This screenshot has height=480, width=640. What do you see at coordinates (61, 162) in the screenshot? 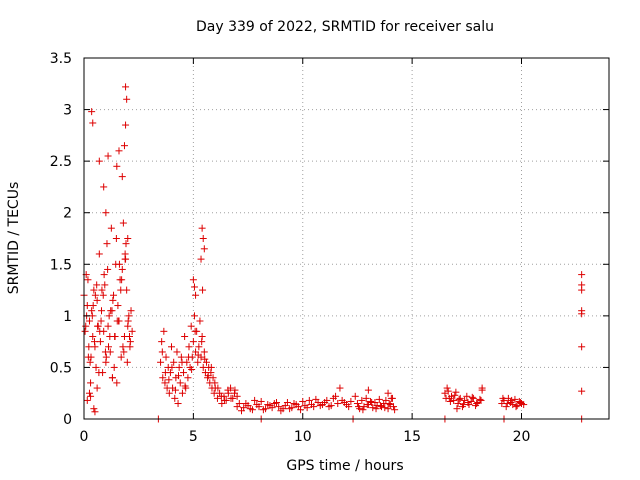
I see `y-tick-label: 2.5` at bounding box center [61, 162].